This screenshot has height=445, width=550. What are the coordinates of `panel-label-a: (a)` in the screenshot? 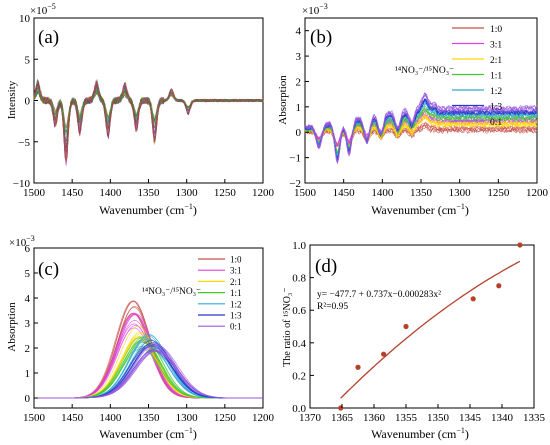 It's located at (48, 37).